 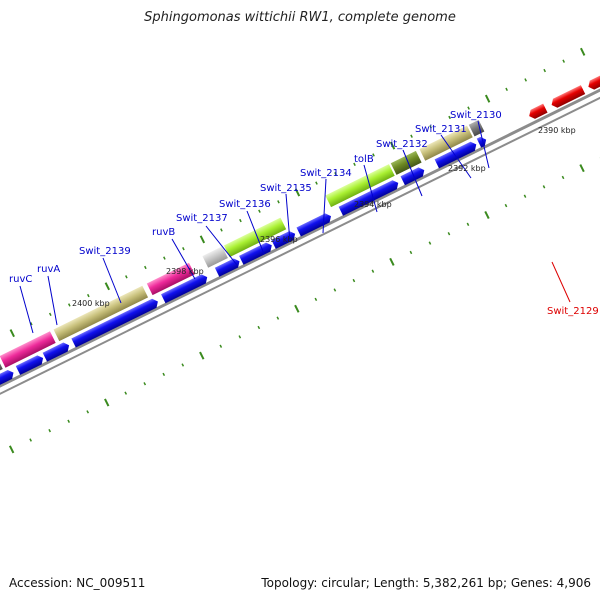 I want to click on length-label: Length:, so click(x=396, y=583).